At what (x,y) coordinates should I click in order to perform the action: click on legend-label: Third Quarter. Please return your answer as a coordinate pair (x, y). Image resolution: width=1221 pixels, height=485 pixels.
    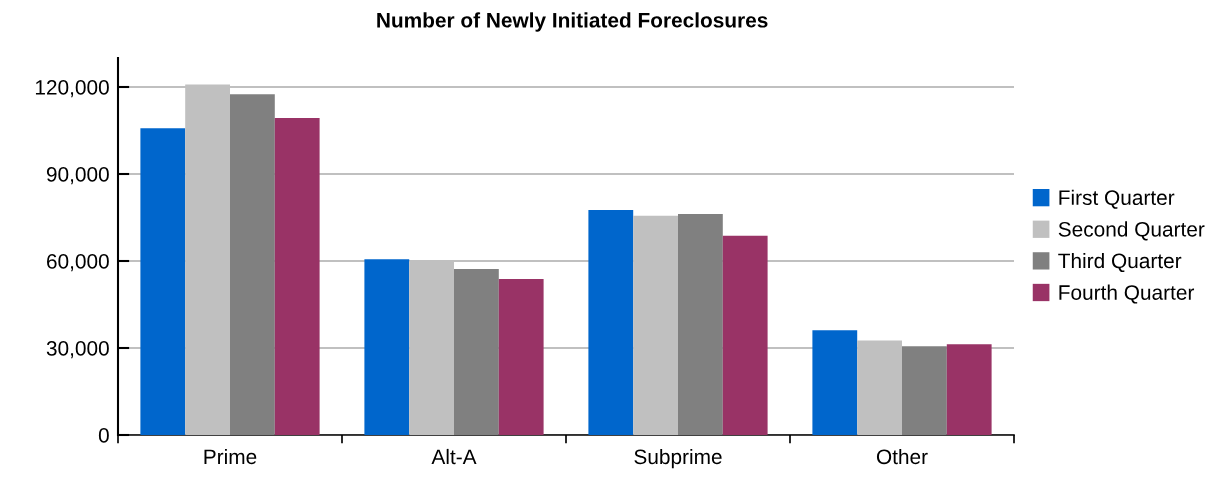
    Looking at the image, I should click on (1120, 262).